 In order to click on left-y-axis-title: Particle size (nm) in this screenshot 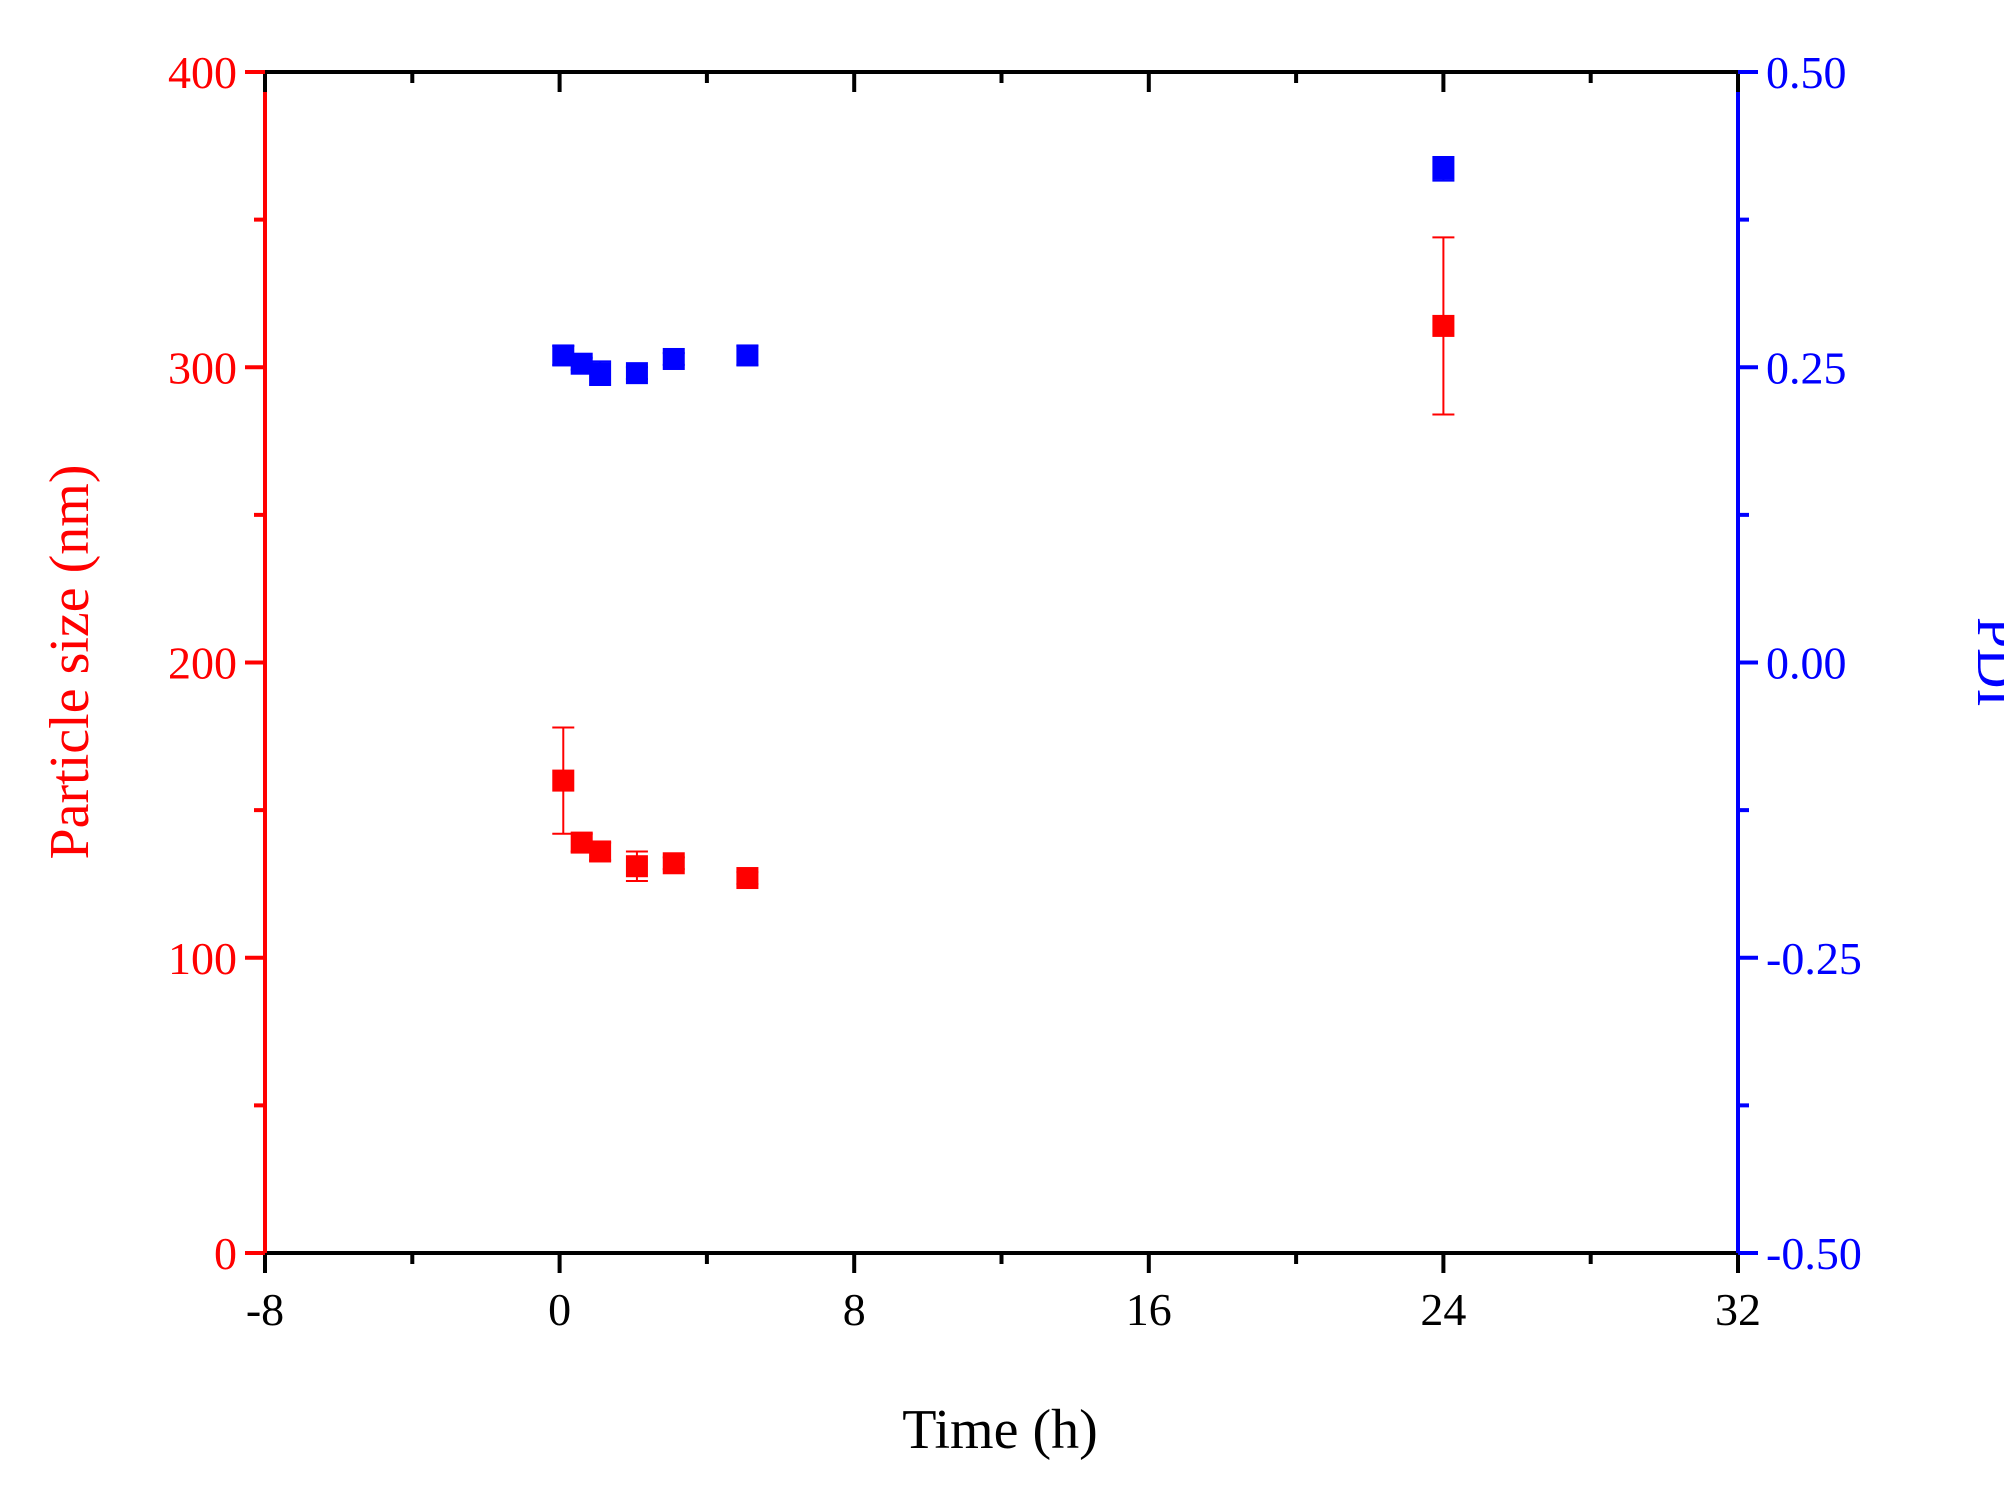, I will do `click(70, 662)`.